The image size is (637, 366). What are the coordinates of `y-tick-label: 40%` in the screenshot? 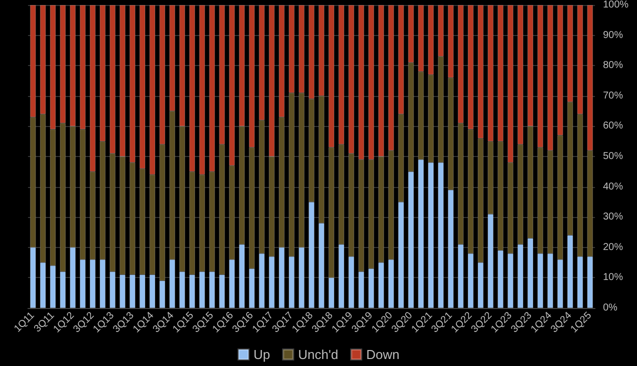 It's located at (613, 186).